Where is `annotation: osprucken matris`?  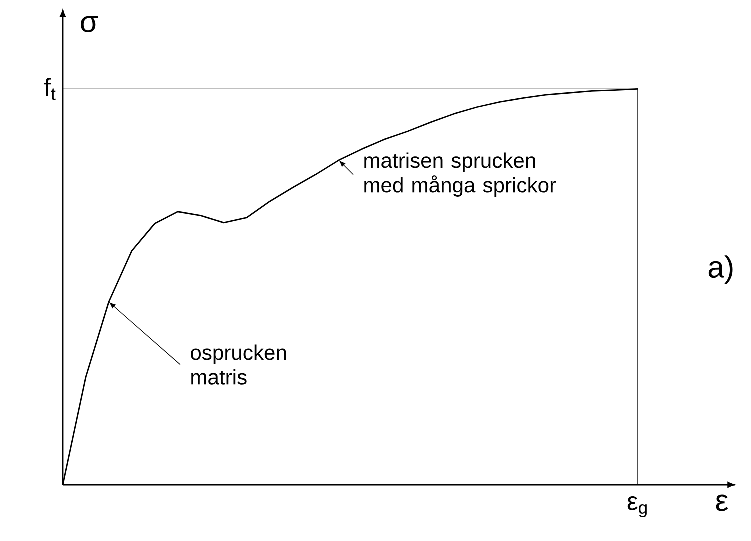
annotation: osprucken matris is located at coordinates (238, 364).